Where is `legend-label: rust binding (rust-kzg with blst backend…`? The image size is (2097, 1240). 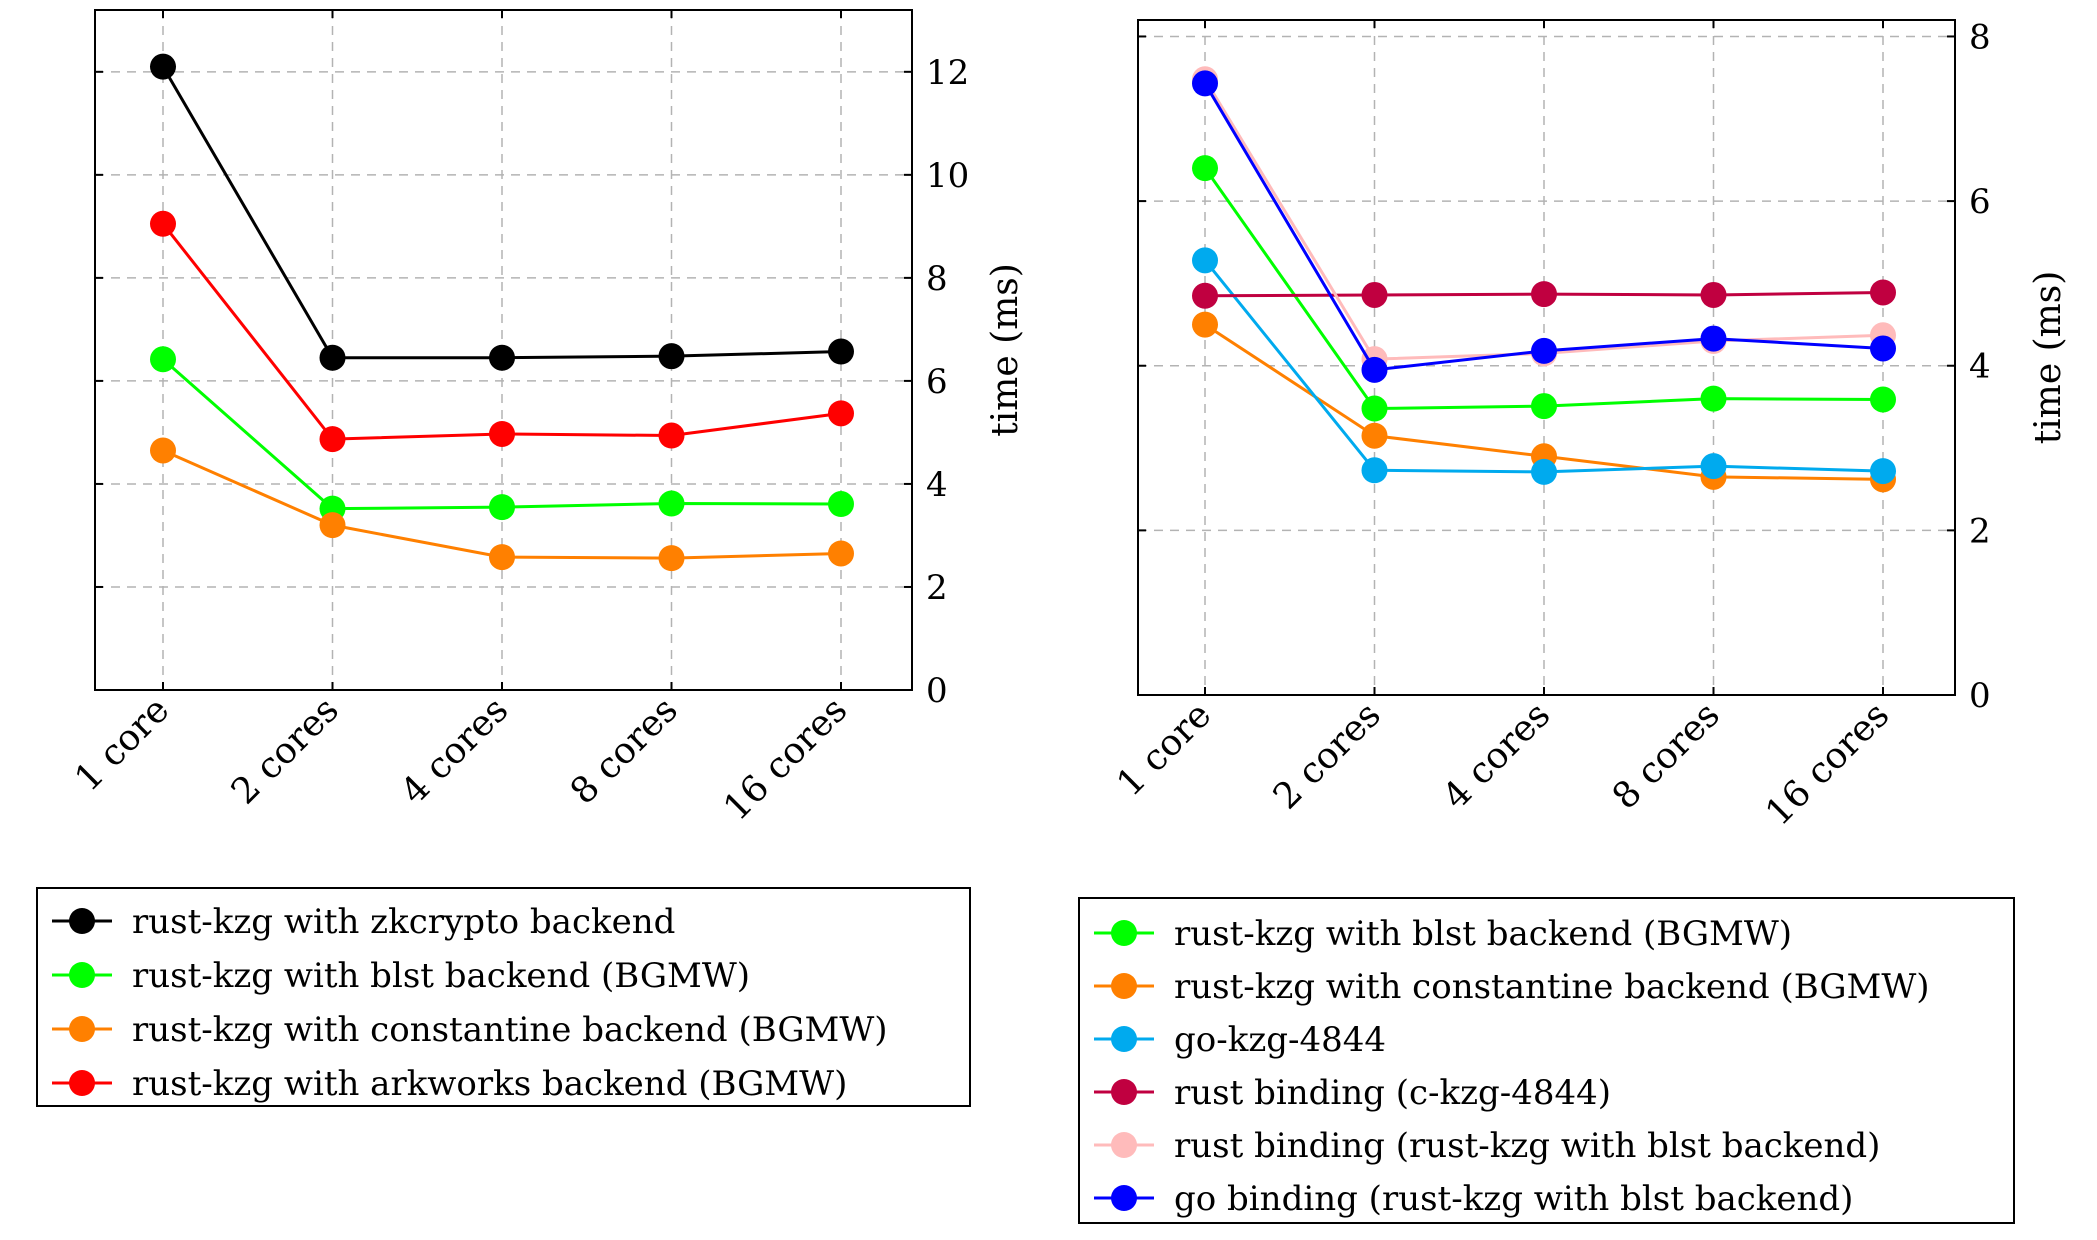 legend-label: rust binding (rust-kzg with blst backend… is located at coordinates (1527, 1146).